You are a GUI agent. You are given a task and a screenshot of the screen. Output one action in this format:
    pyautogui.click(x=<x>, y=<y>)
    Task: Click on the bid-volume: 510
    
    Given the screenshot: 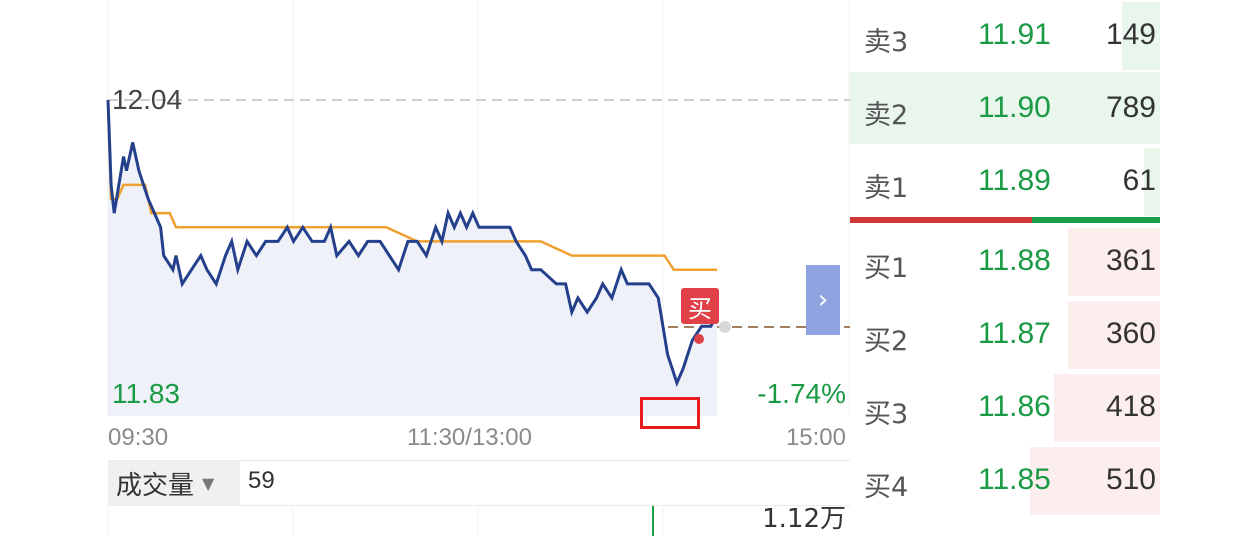 What is the action you would take?
    pyautogui.click(x=1130, y=479)
    